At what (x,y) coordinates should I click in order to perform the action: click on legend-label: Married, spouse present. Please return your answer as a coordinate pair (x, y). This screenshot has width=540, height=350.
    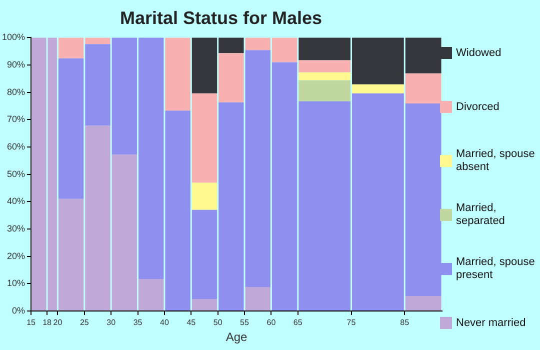
    Looking at the image, I should click on (496, 269).